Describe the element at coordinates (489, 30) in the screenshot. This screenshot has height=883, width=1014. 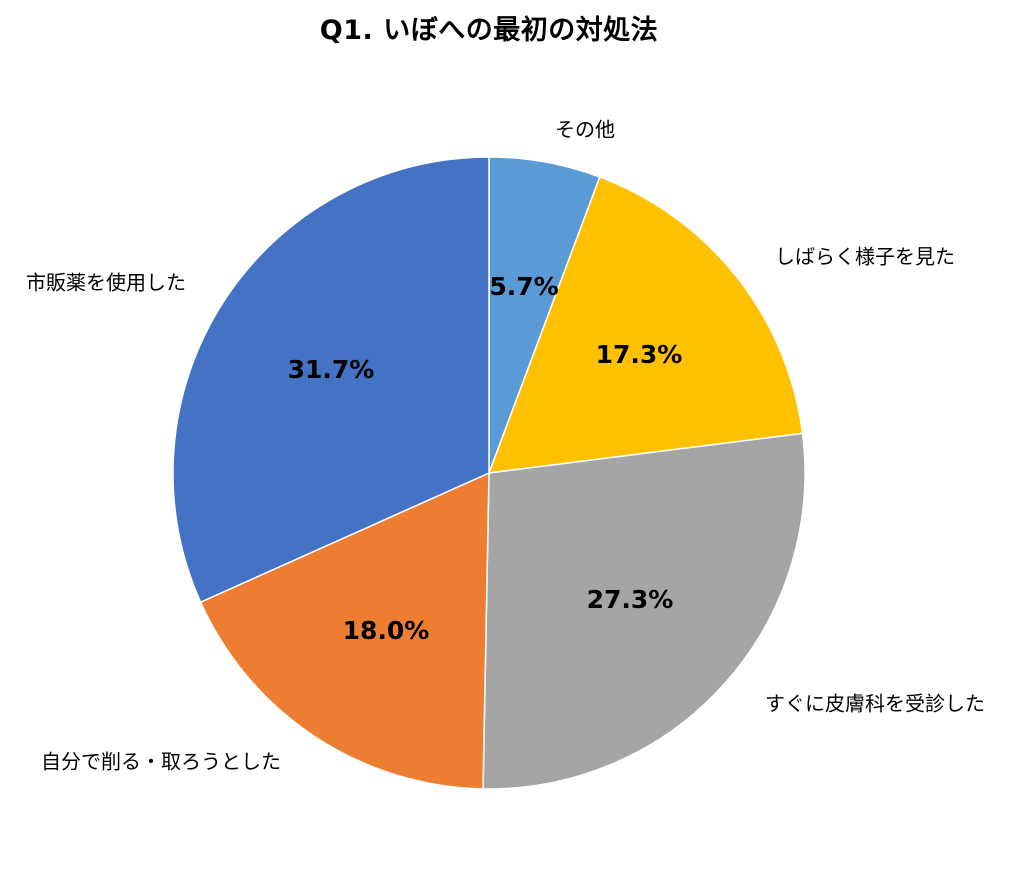
I see `chart-title: Q1. いぼへの最初の対処法` at that location.